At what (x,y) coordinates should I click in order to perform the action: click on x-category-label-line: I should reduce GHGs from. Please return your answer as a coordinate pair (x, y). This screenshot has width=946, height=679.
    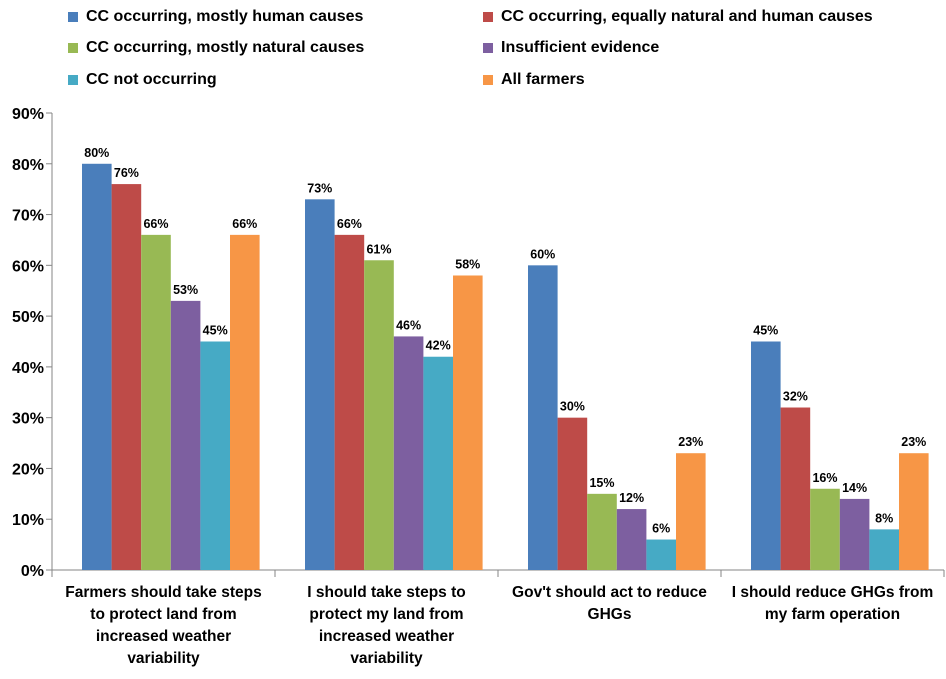
    Looking at the image, I should click on (832, 592).